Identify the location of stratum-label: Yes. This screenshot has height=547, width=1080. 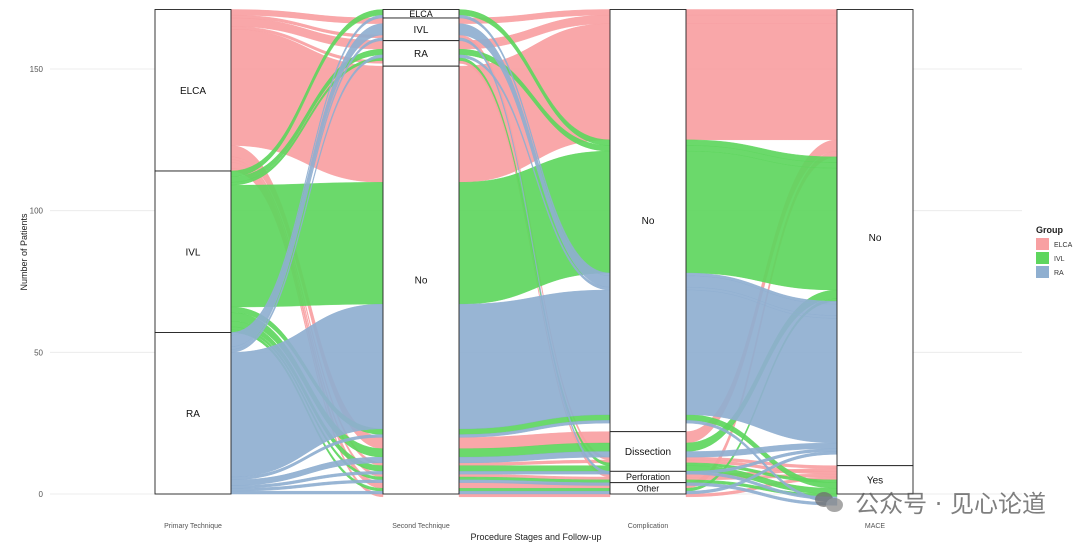
(875, 480).